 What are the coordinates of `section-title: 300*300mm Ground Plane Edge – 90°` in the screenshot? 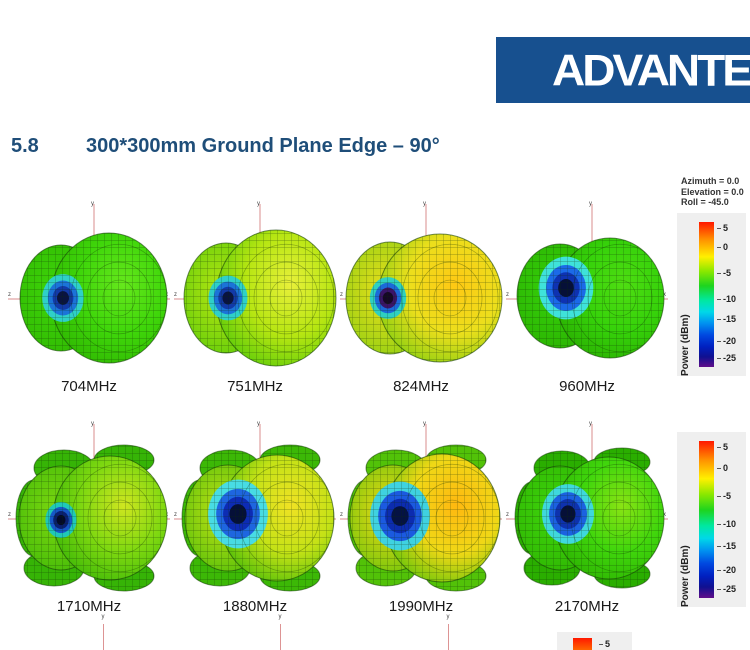 It's located at (263, 146).